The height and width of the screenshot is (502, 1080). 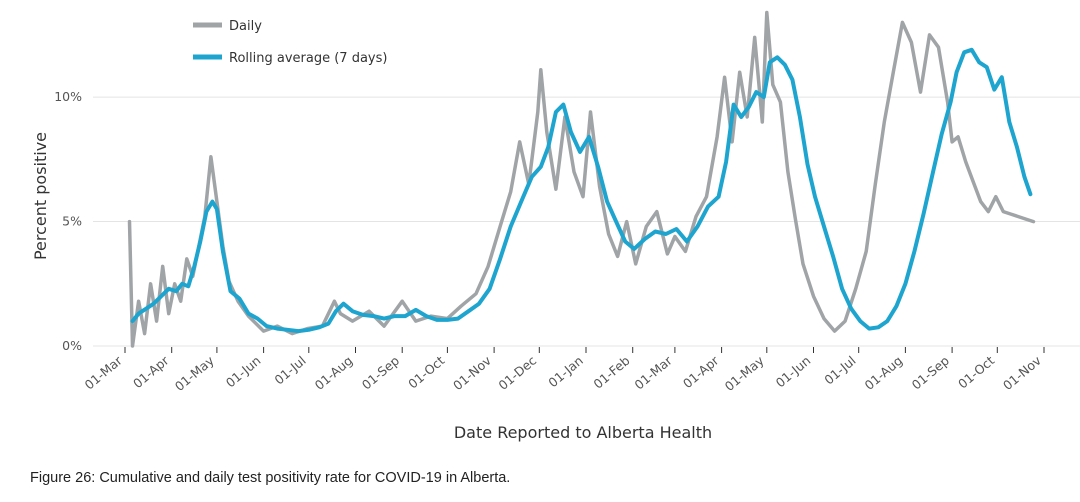 I want to click on x-tick-label: 01-Dec, so click(x=517, y=373).